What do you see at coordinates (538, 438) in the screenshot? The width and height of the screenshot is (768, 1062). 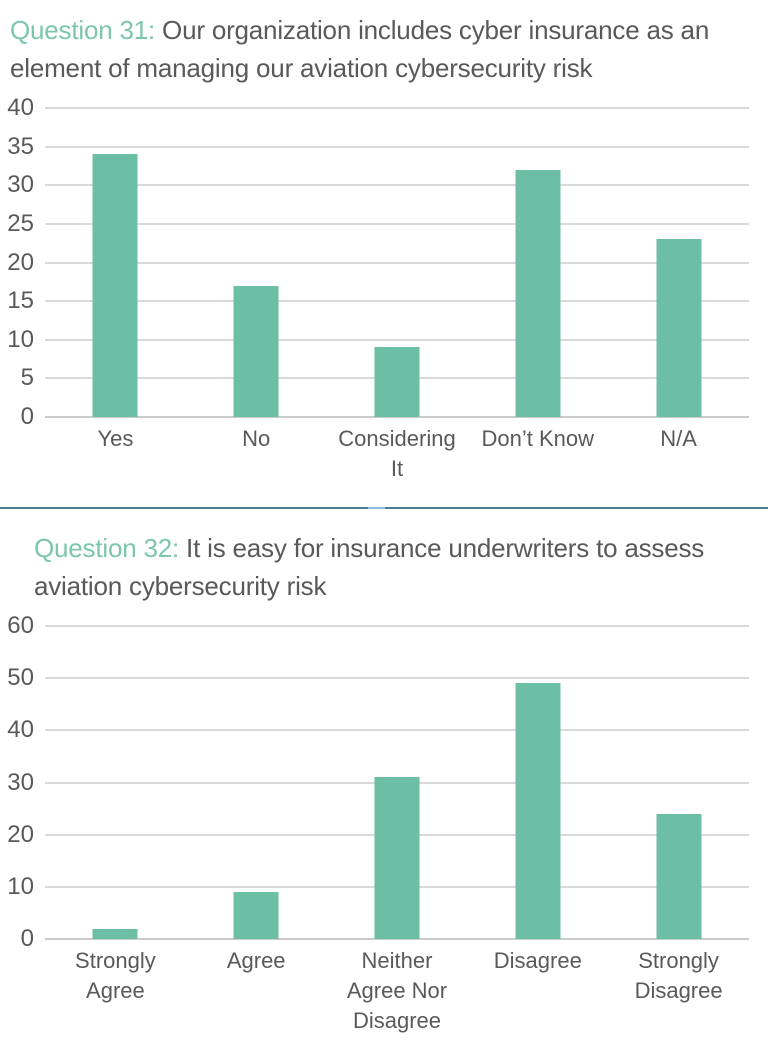 I see `x-label-don-t-know: Don’t Know` at bounding box center [538, 438].